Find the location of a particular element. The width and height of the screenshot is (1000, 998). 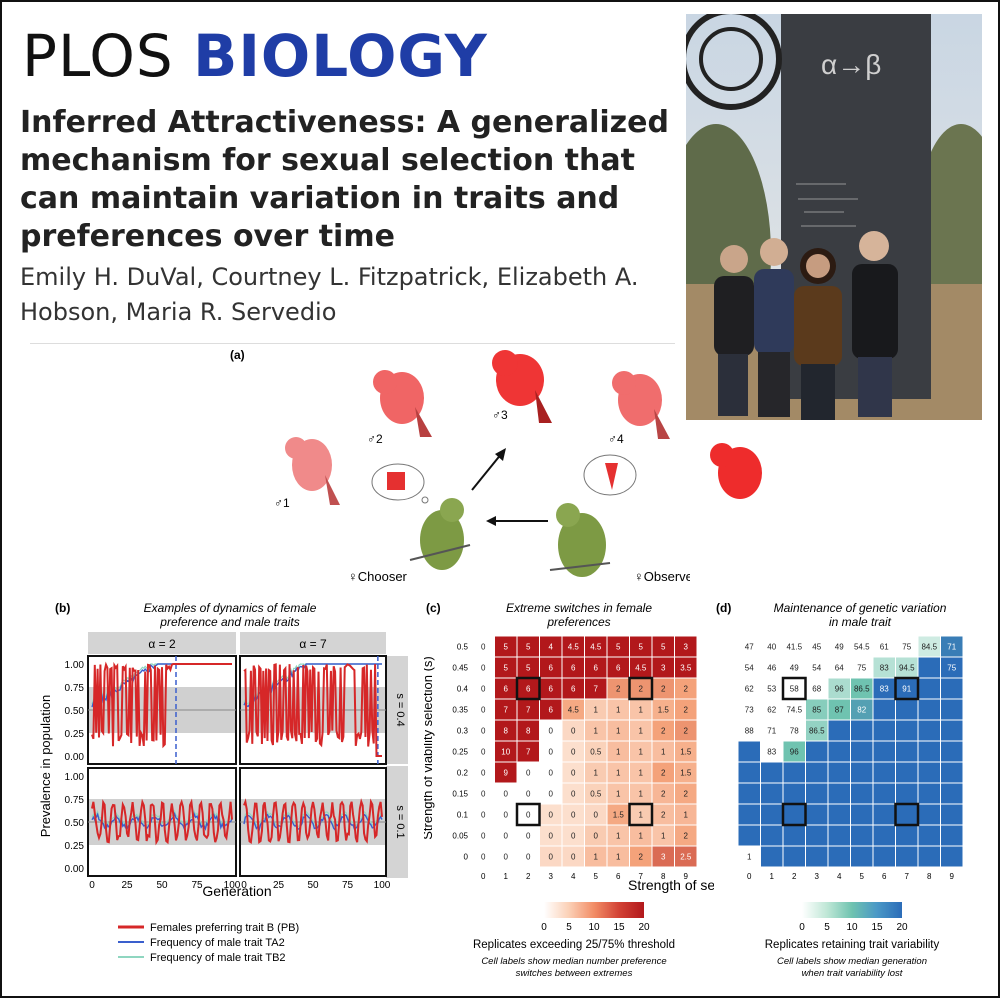

cell-label: 94.5 is located at coordinates (907, 668).